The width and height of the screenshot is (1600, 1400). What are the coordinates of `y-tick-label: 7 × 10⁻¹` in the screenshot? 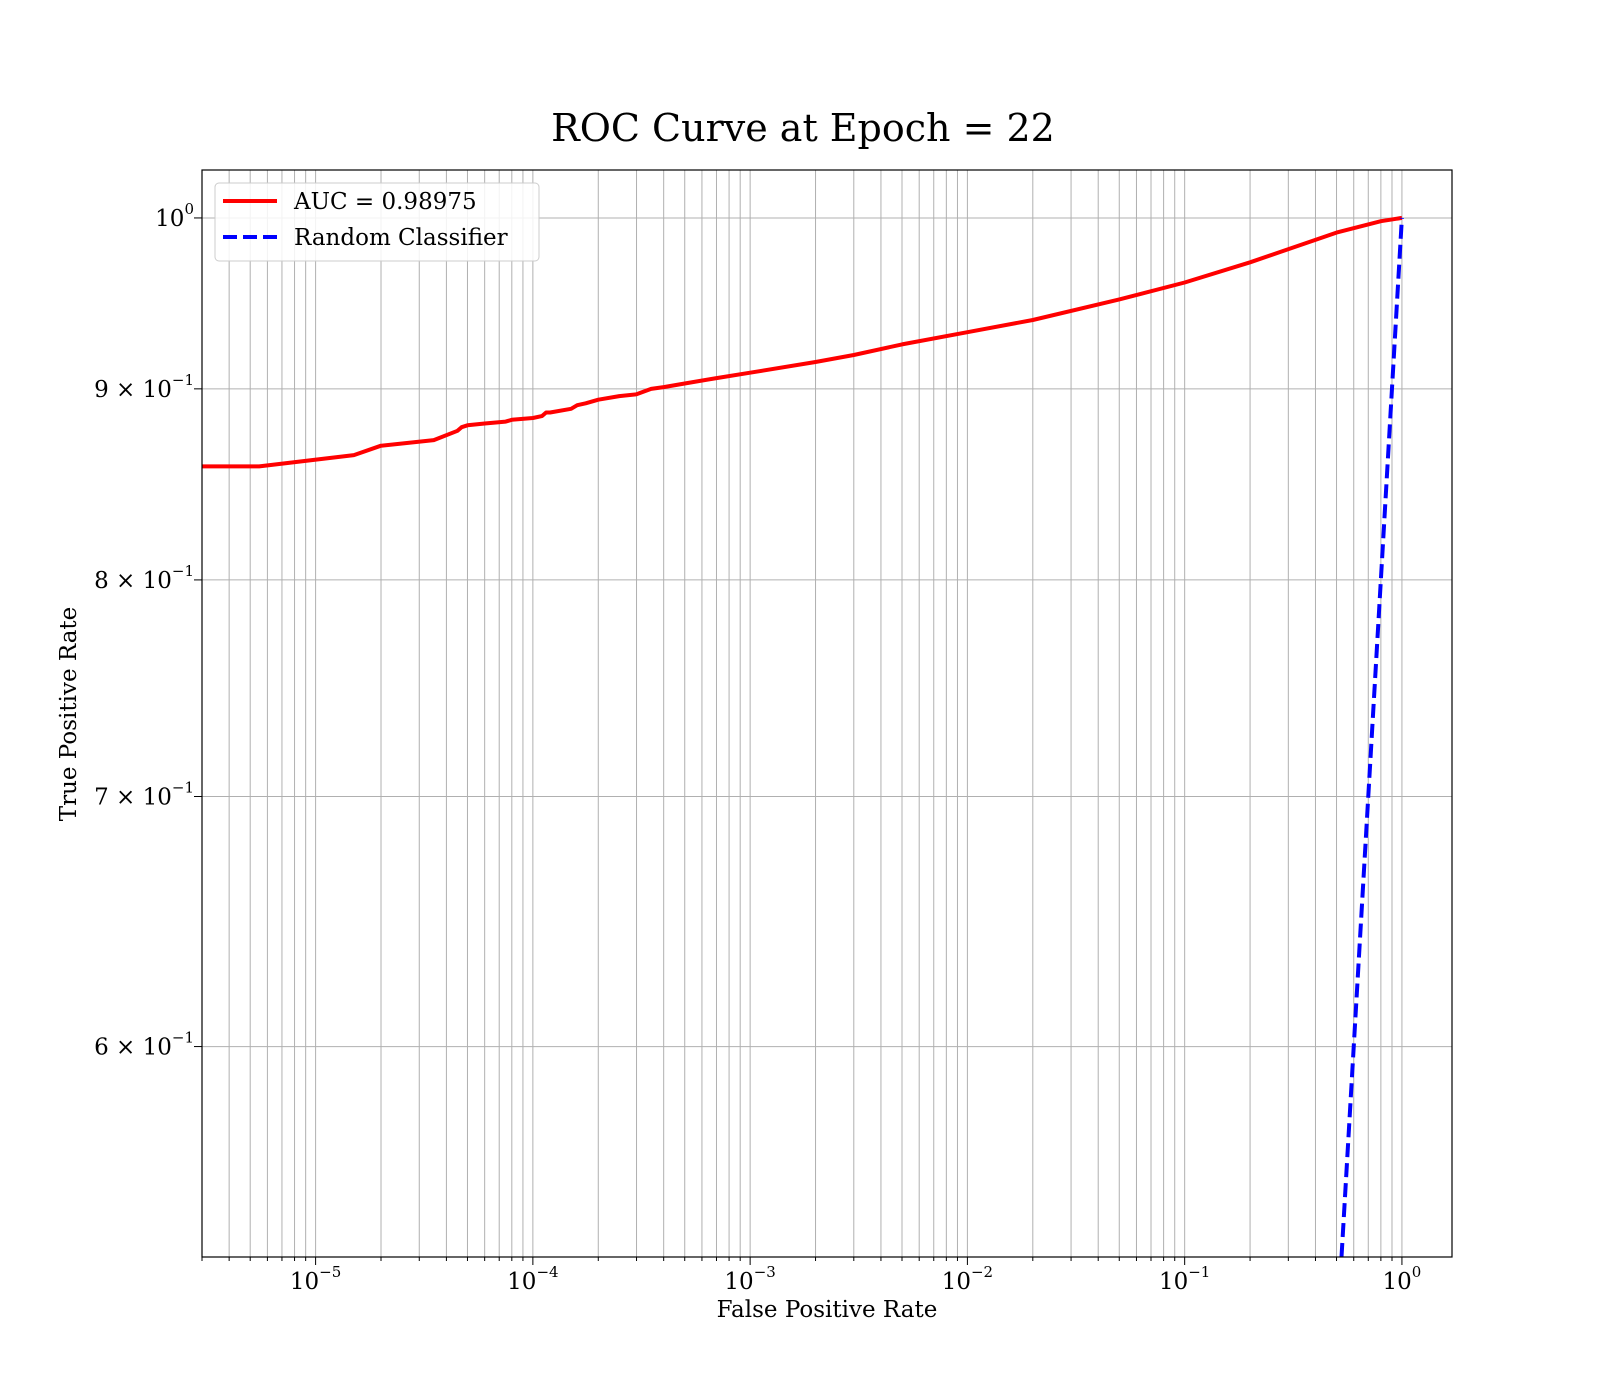 It's located at (144, 795).